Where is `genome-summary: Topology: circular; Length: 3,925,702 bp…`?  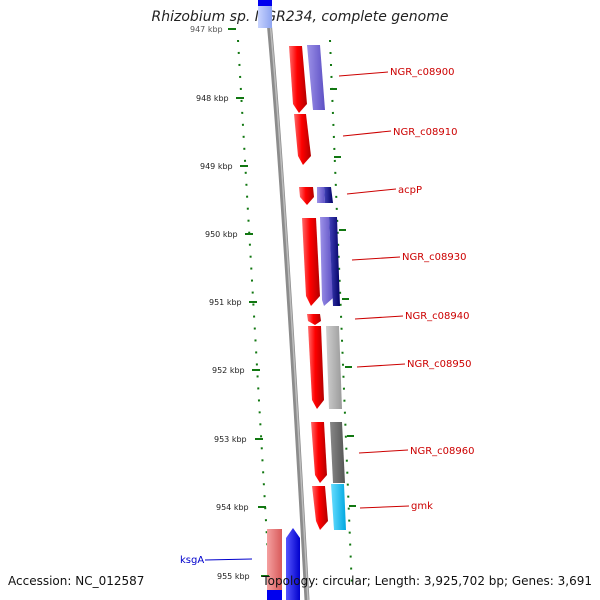 genome-summary: Topology: circular; Length: 3,925,702 bp… is located at coordinates (427, 581).